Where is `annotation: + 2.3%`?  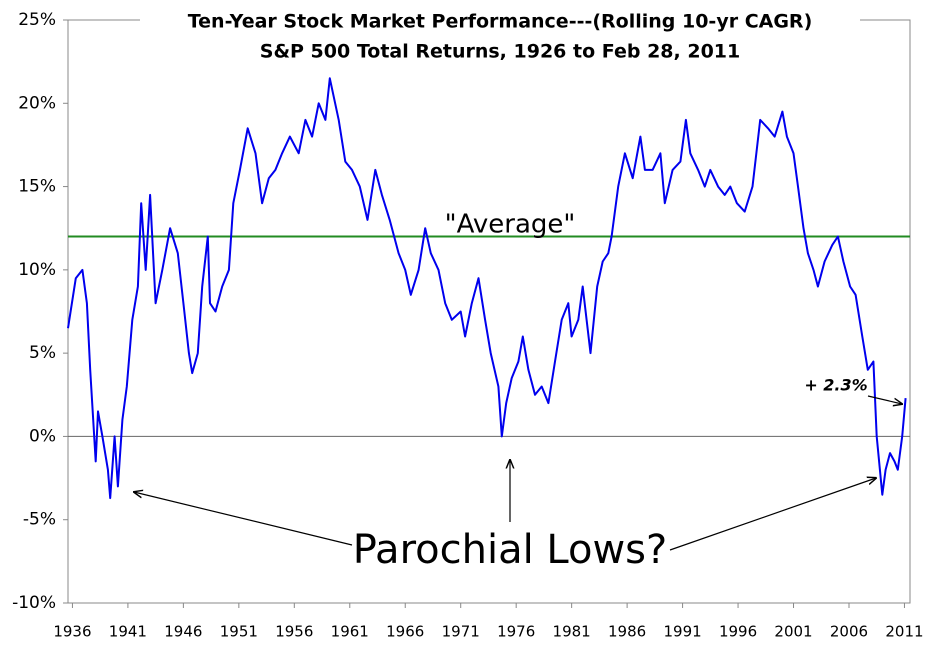
annotation: + 2.3% is located at coordinates (835, 385).